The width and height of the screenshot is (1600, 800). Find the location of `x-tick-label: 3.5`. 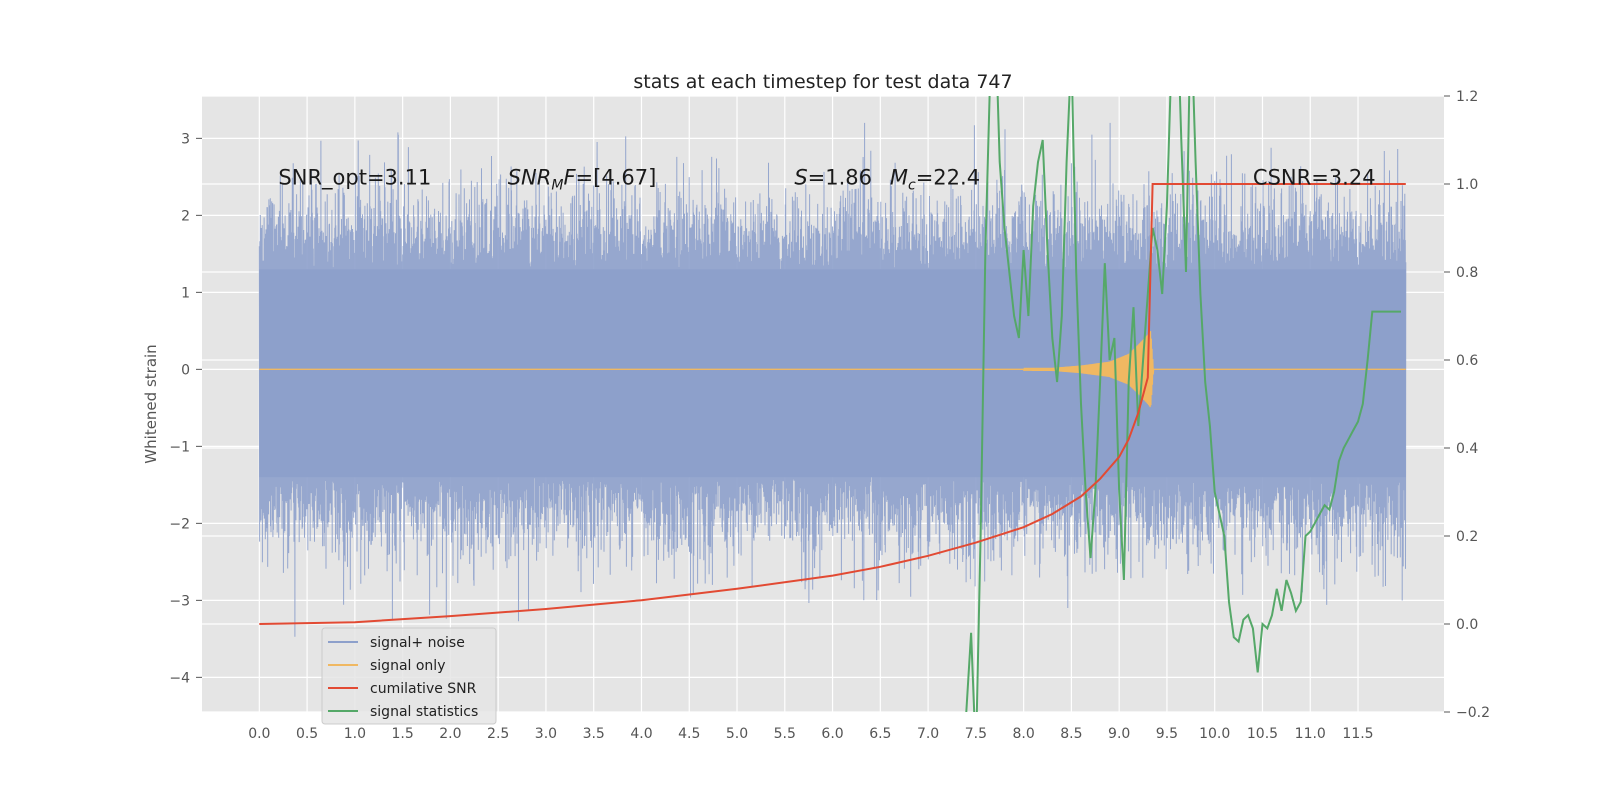

x-tick-label: 3.5 is located at coordinates (594, 734).